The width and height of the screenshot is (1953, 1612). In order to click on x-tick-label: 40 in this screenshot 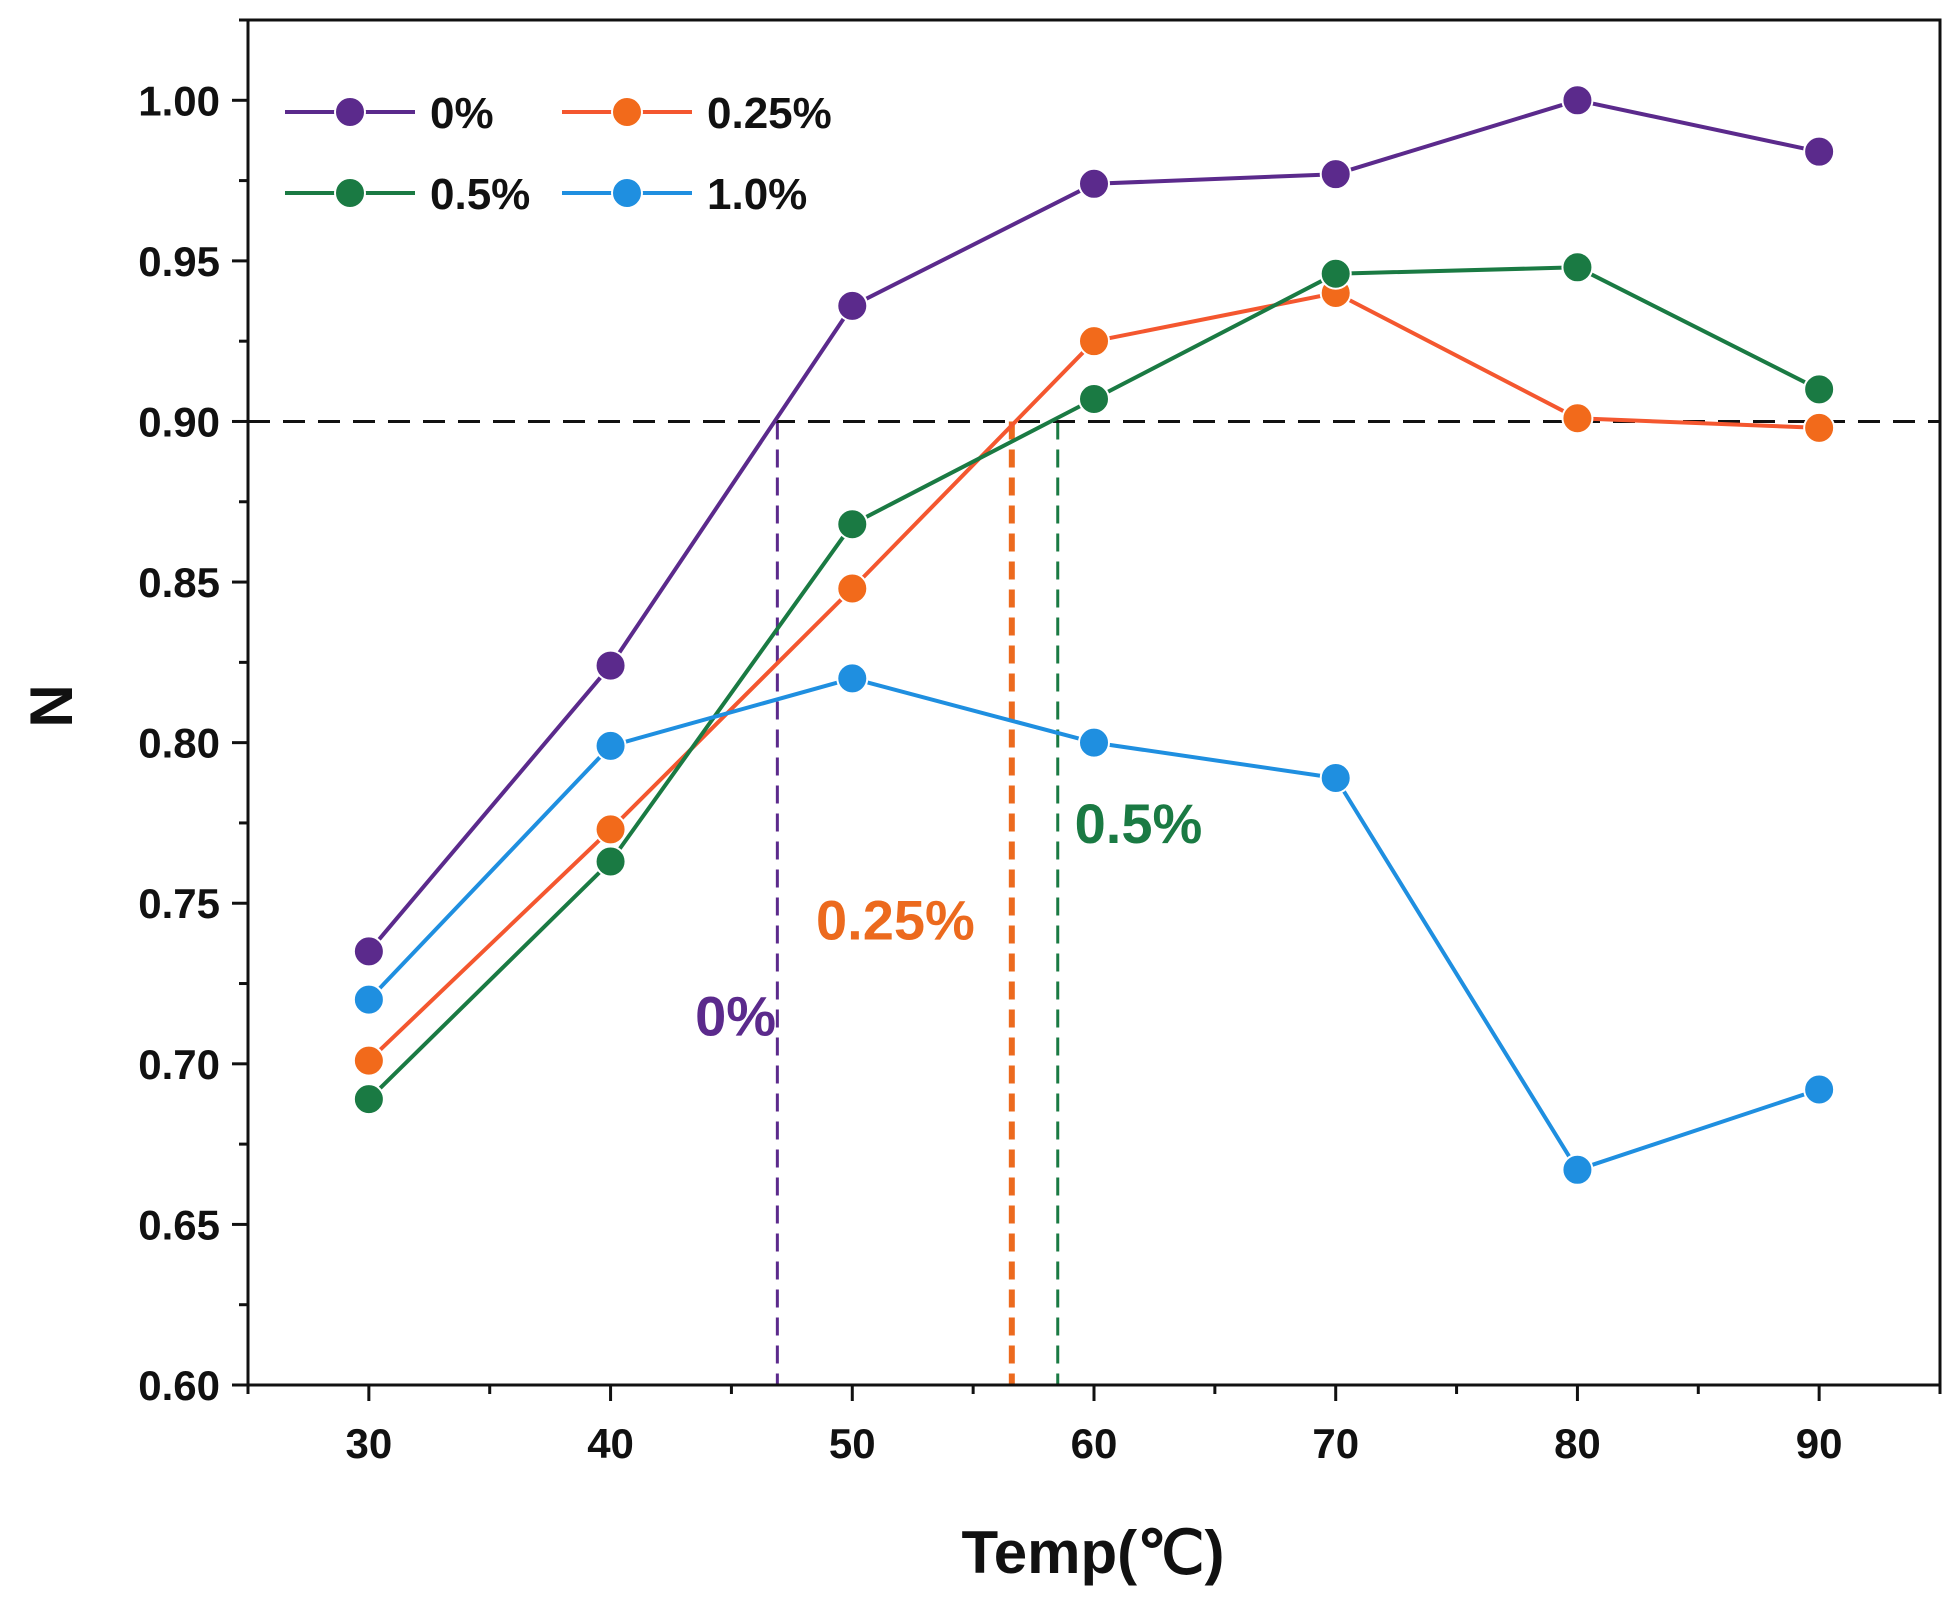, I will do `click(610, 1443)`.